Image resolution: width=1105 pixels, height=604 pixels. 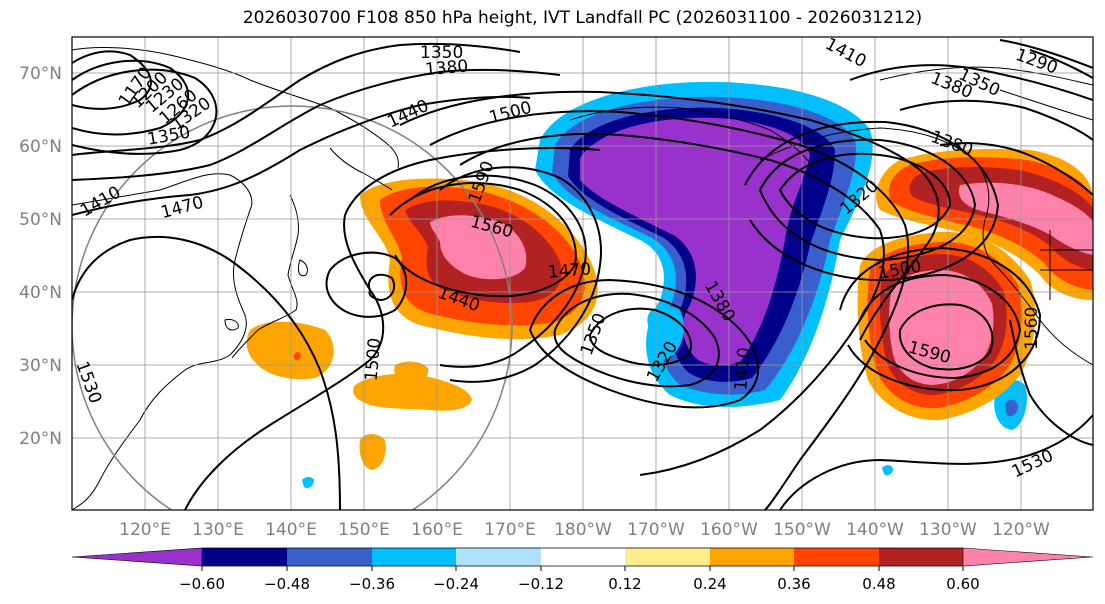 I want to click on lon-label-150e: 150°E, so click(x=364, y=530).